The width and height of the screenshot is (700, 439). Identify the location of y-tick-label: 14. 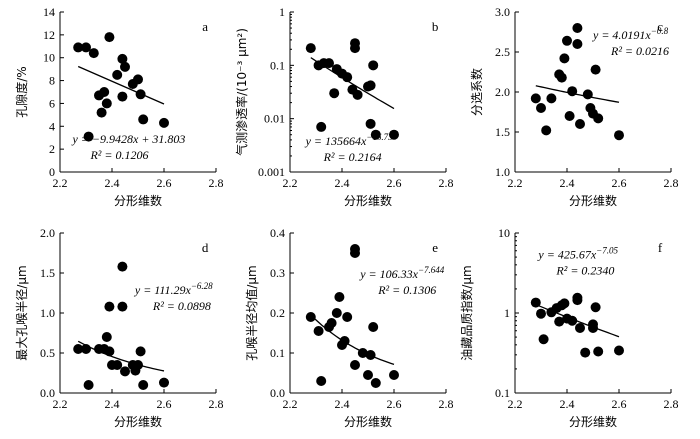
(49, 12).